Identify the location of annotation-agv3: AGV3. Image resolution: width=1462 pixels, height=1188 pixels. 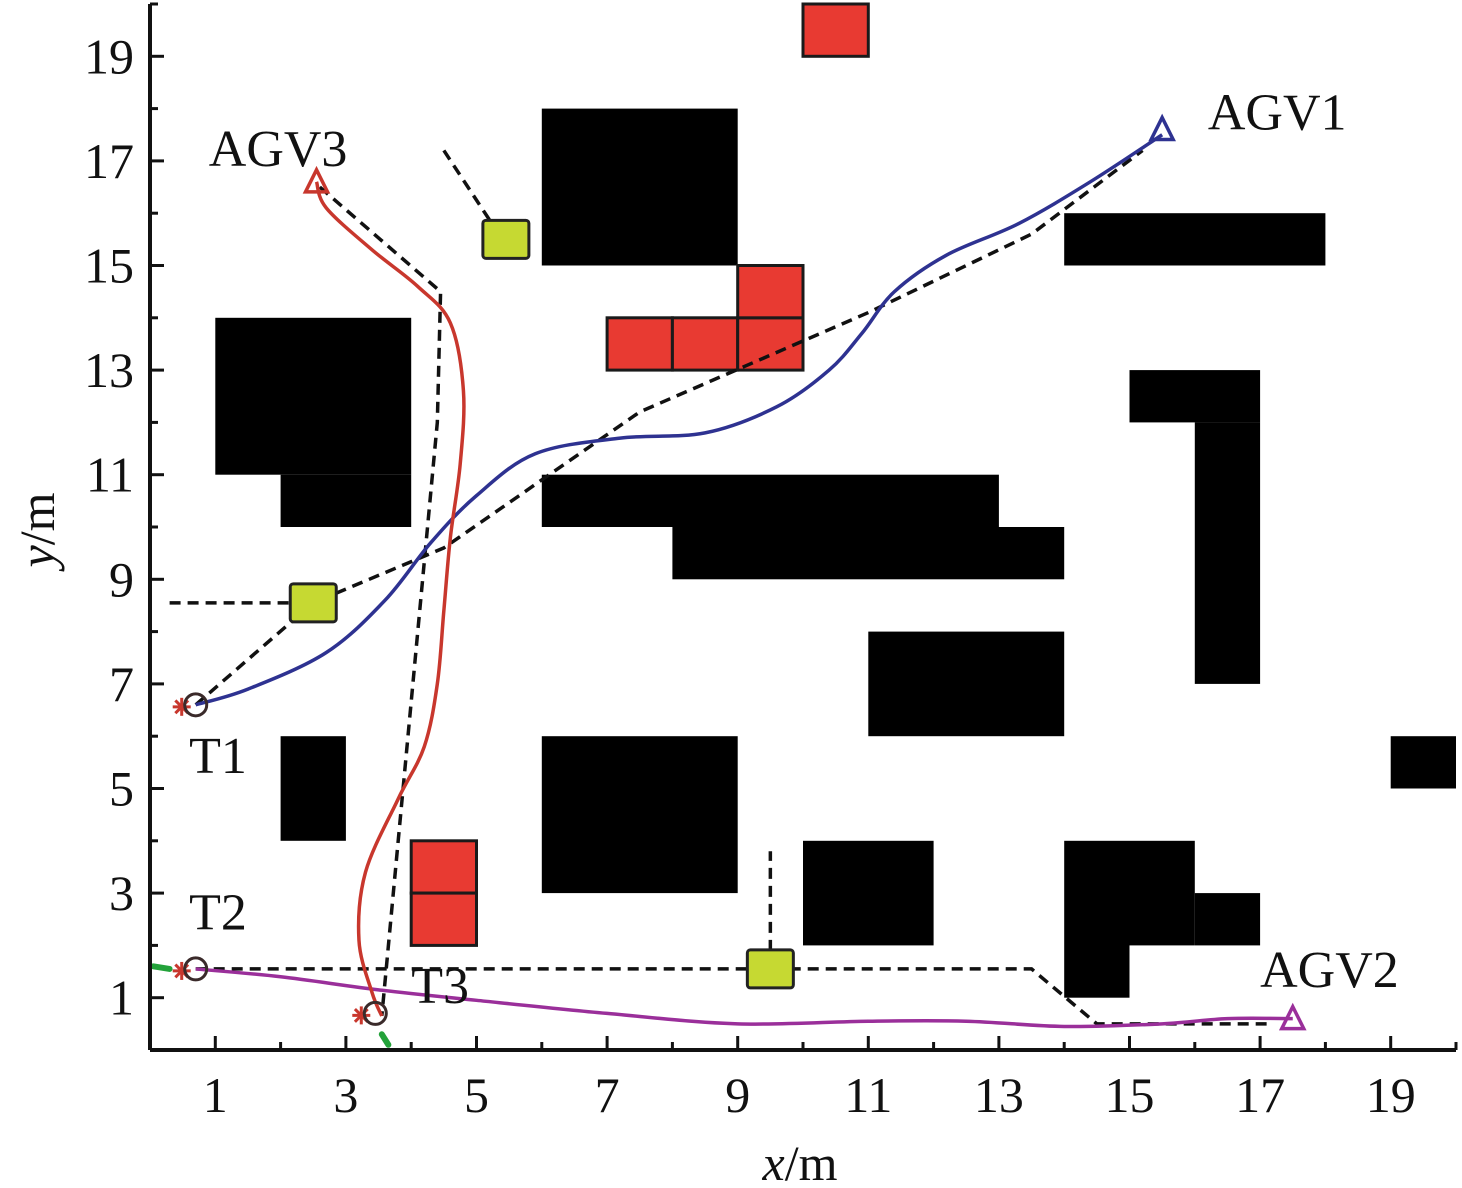
(278, 149).